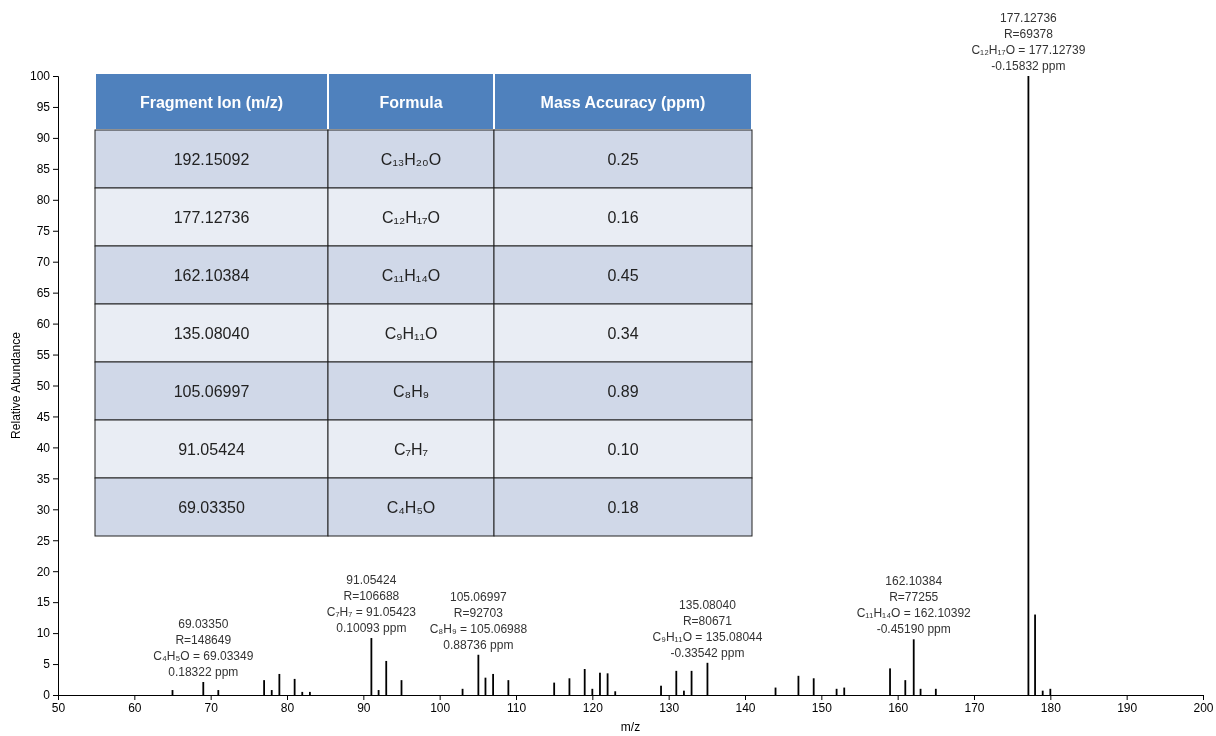  What do you see at coordinates (211, 159) in the screenshot?
I see `annotation: 192.15092` at bounding box center [211, 159].